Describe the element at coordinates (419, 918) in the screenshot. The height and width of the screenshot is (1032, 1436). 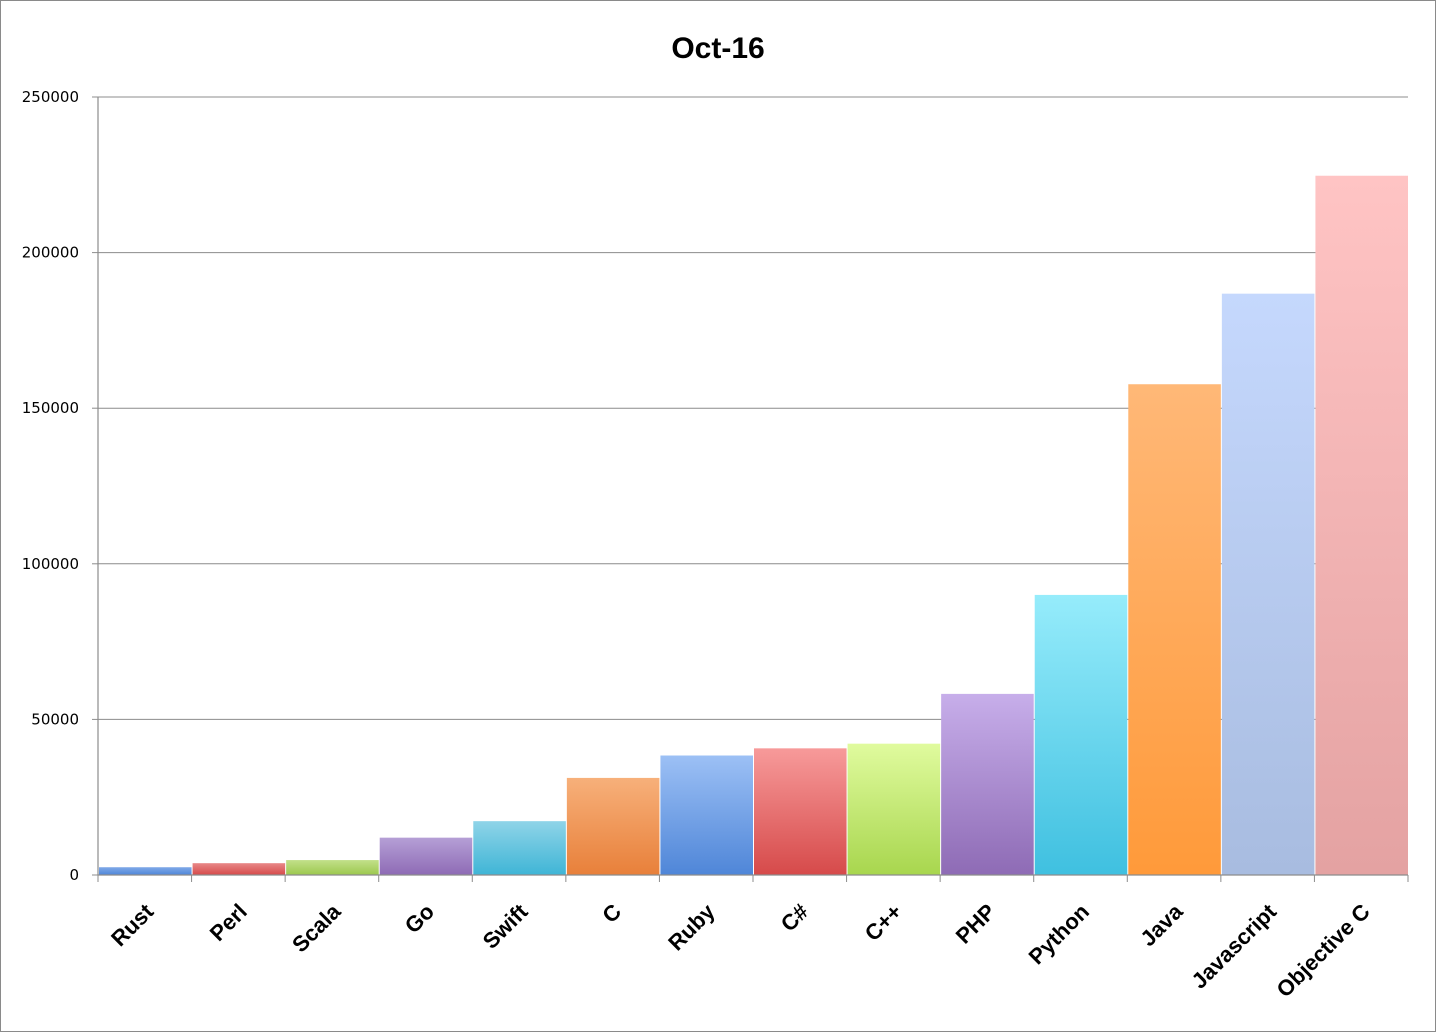
I see `x-tick-label: Go` at that location.